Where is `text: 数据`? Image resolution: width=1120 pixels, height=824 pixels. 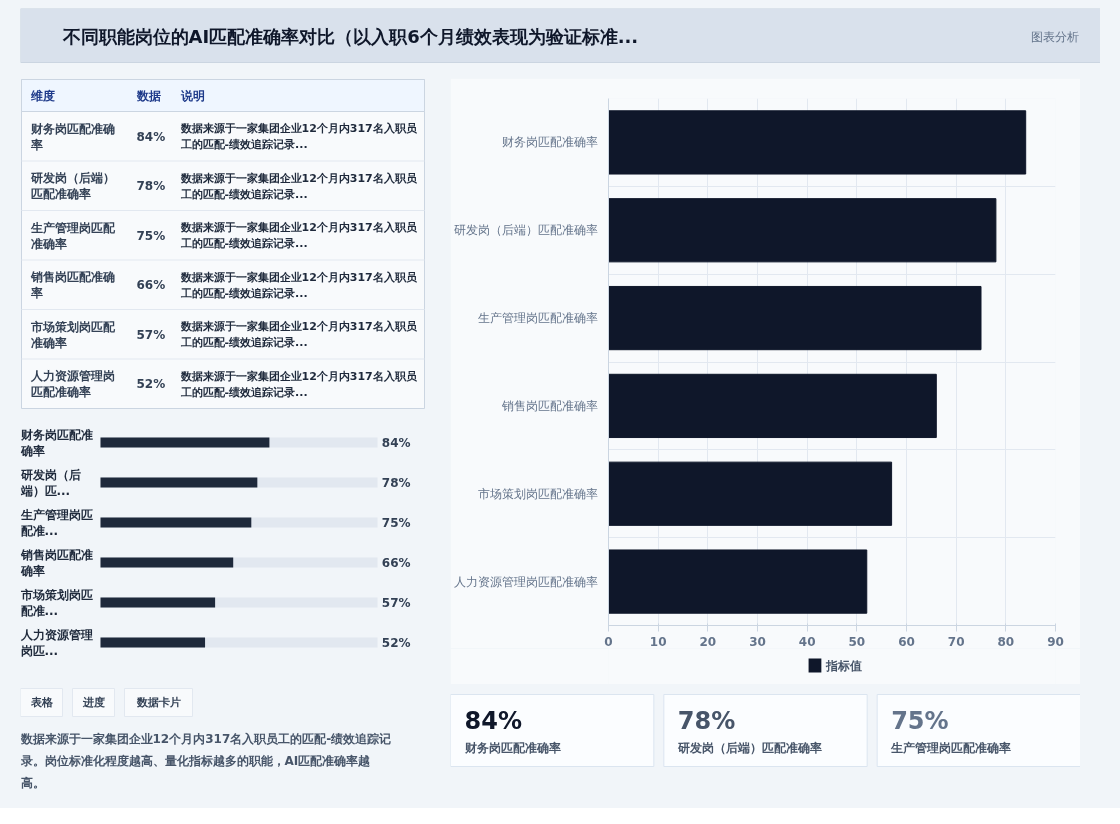 text: 数据 is located at coordinates (148, 95).